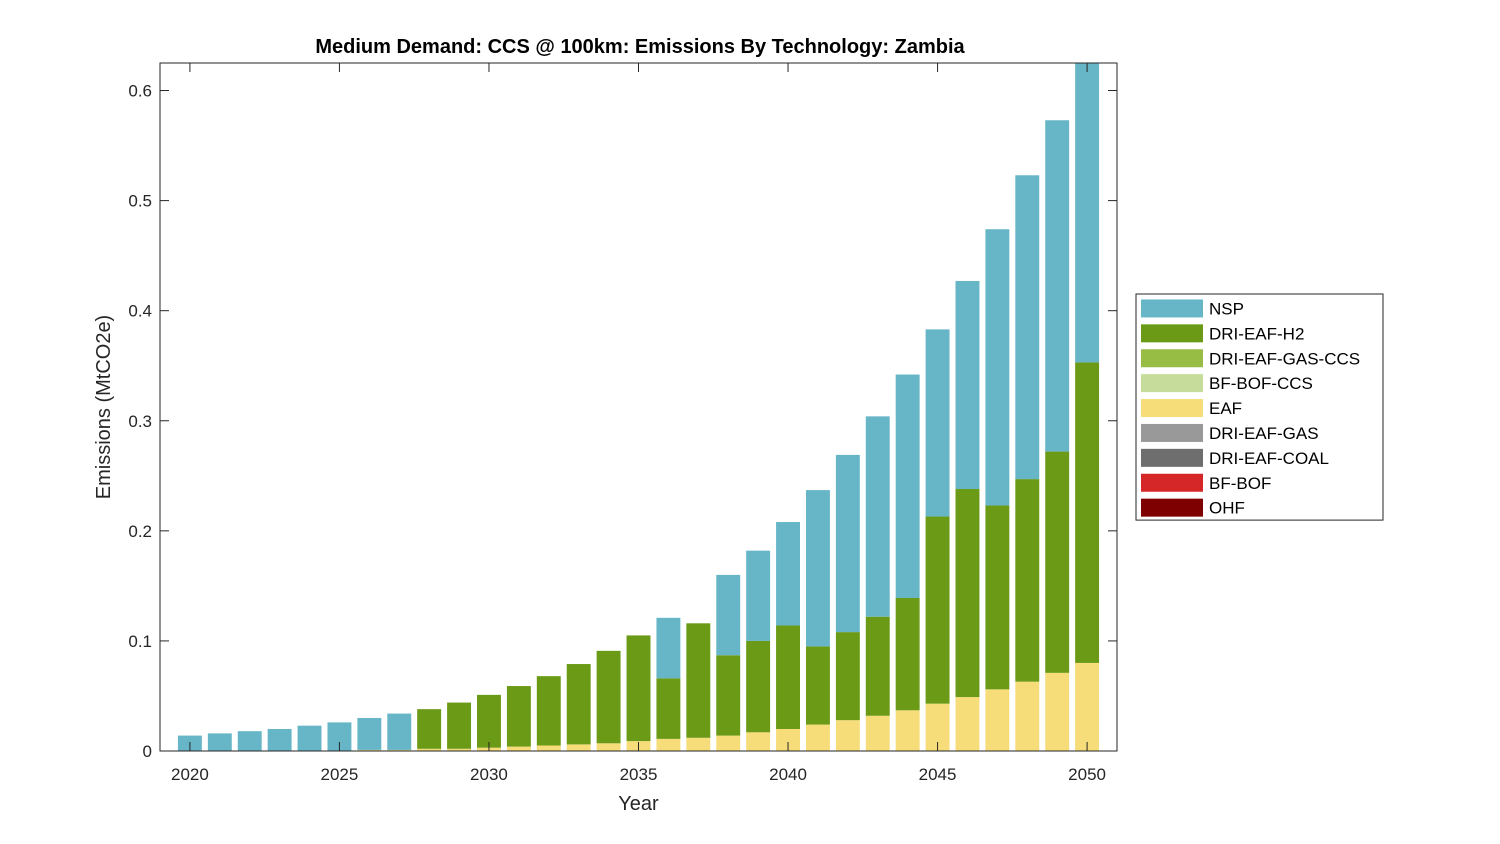 The image size is (1500, 844). What do you see at coordinates (997, 367) in the screenshot?
I see `bar-segment-nsp-2047` at bounding box center [997, 367].